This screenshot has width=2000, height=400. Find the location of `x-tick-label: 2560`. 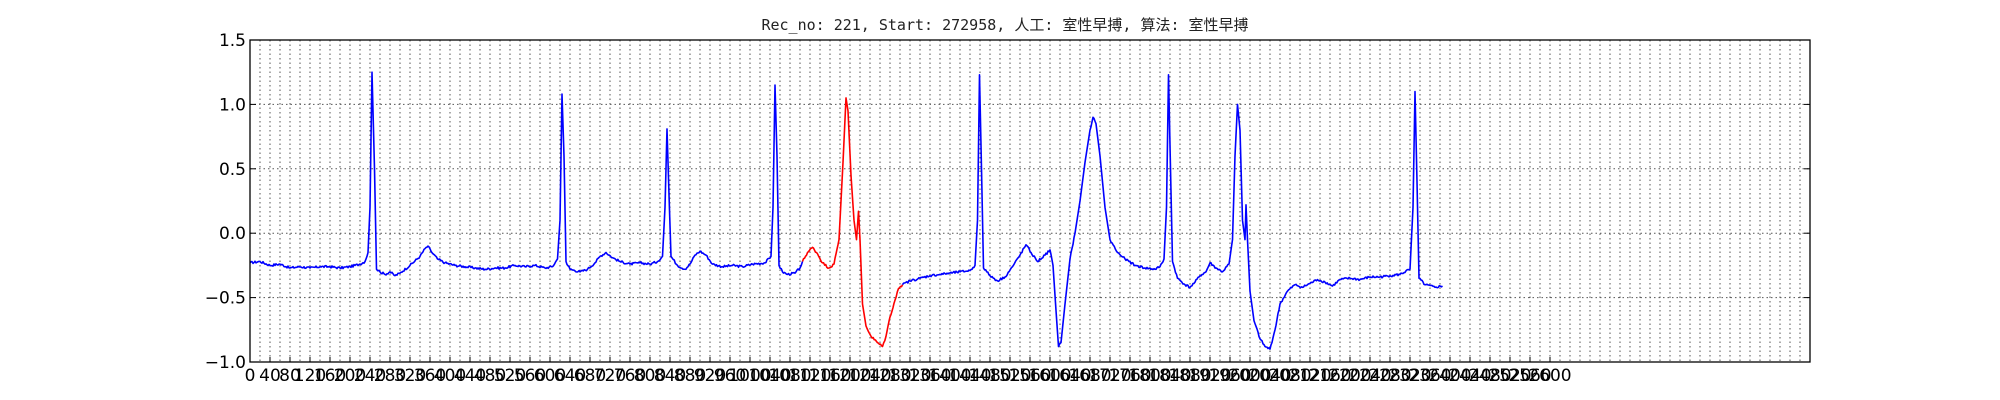

x-tick-label: 2560 is located at coordinates (1529, 376).